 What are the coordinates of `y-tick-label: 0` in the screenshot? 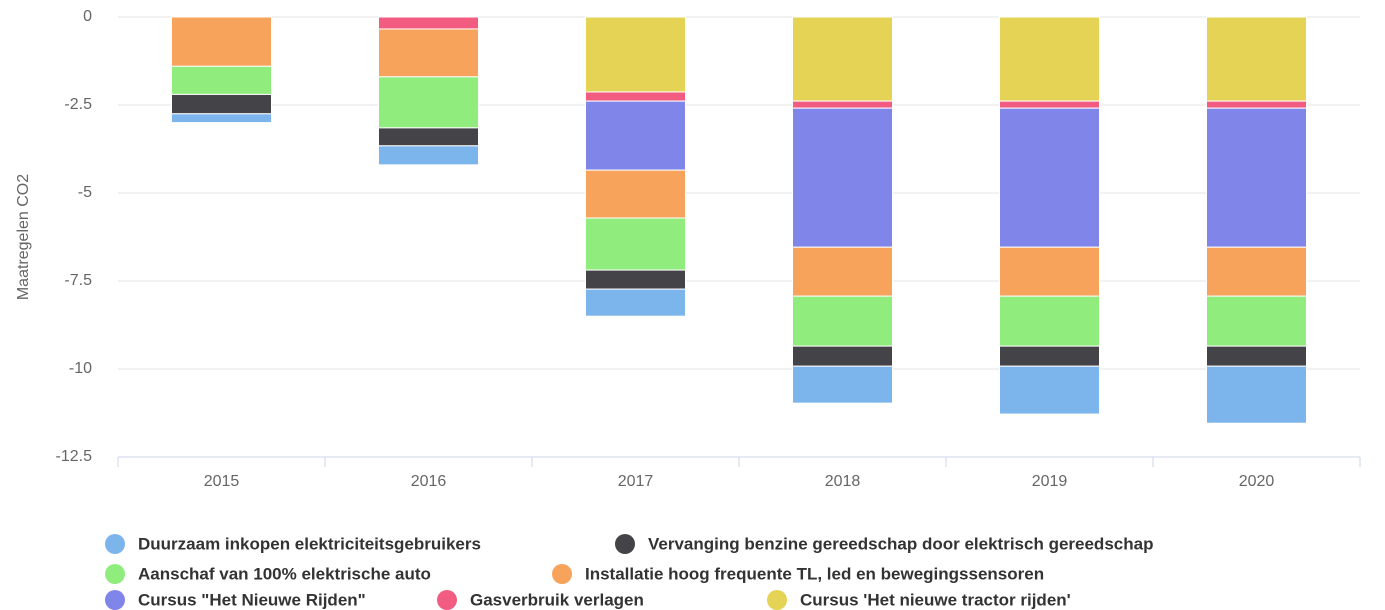 It's located at (87, 16).